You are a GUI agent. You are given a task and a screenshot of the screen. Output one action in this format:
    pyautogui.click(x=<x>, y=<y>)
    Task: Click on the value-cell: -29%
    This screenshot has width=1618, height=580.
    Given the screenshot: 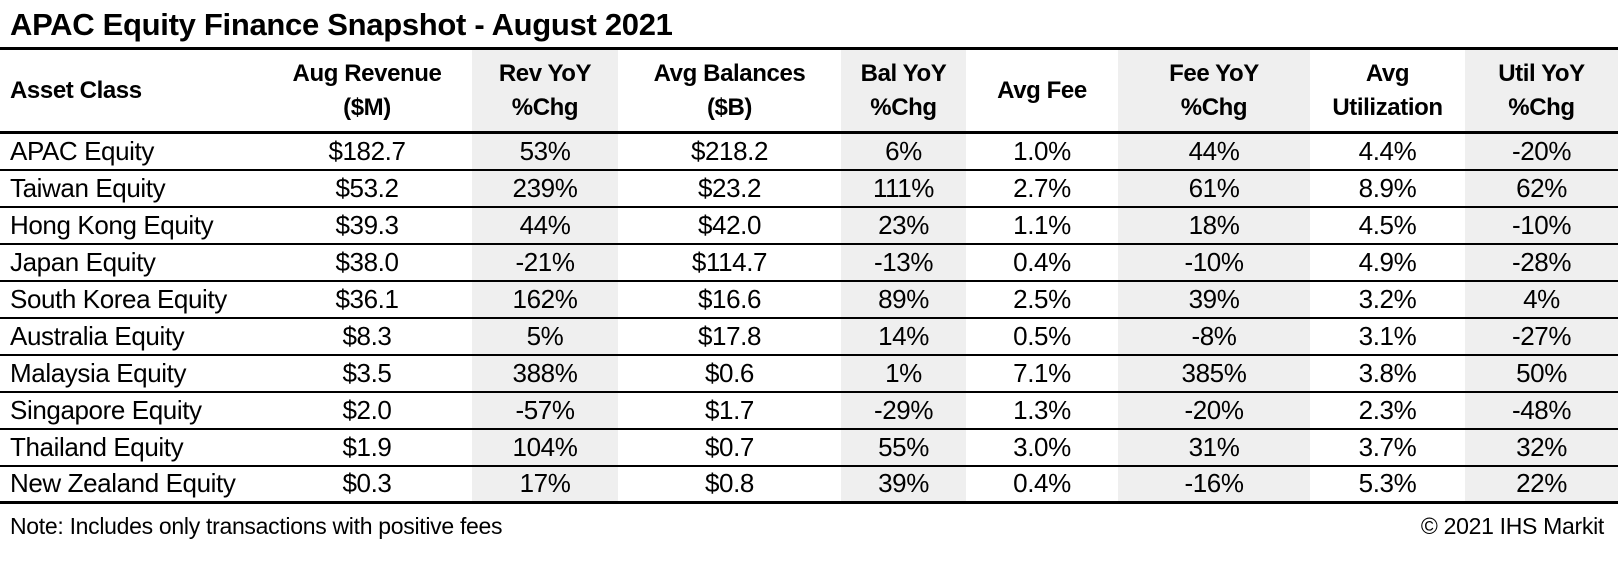 What is the action you would take?
    pyautogui.click(x=903, y=409)
    